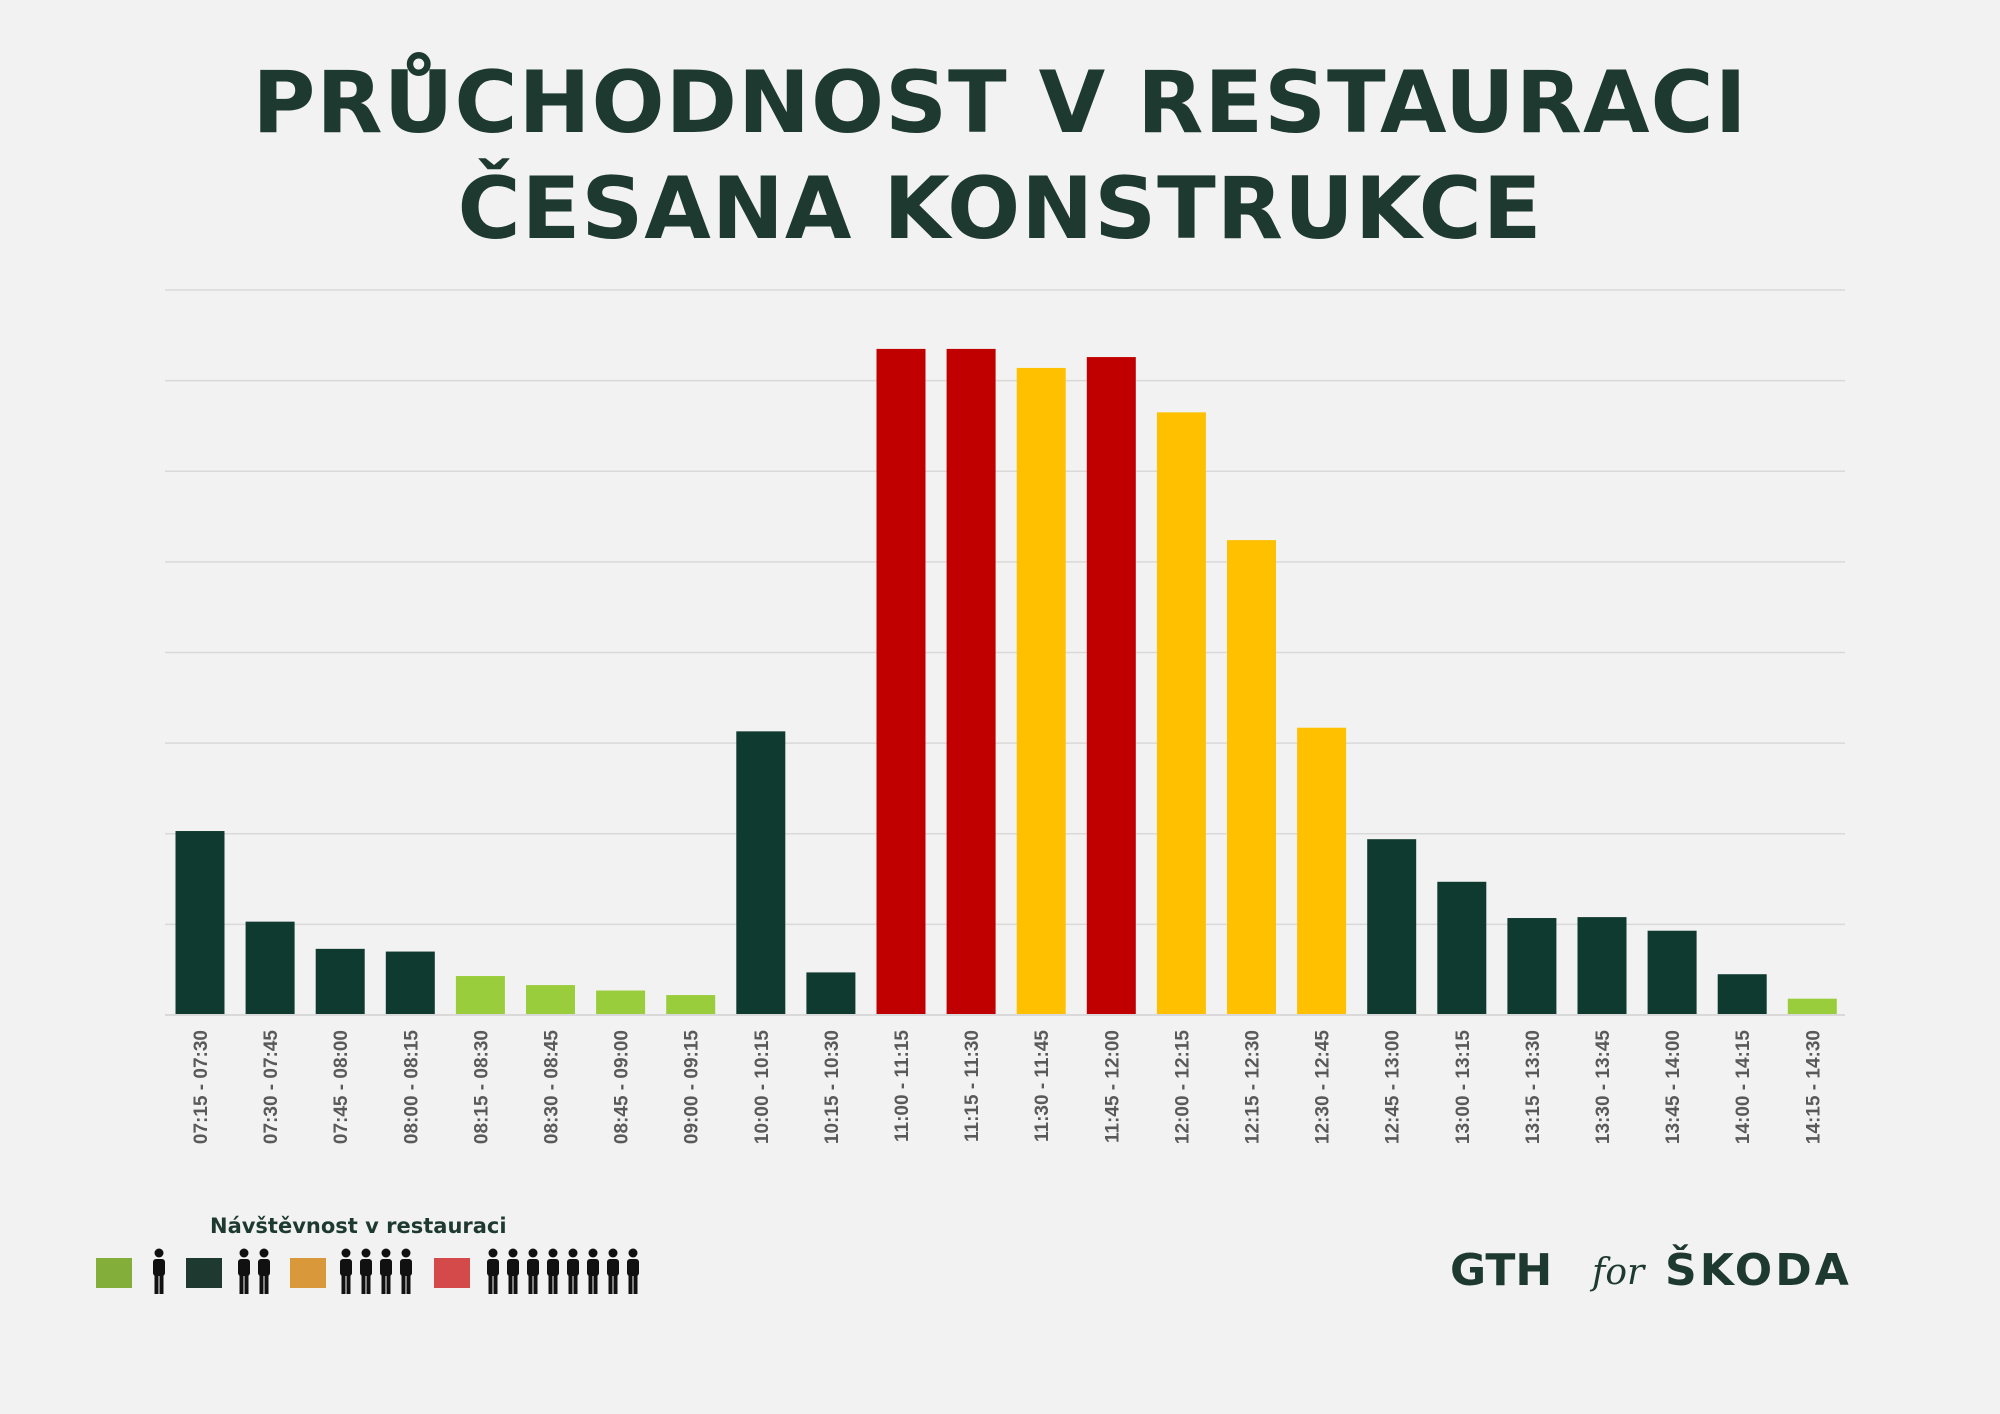 This screenshot has width=2000, height=1414. What do you see at coordinates (832, 1087) in the screenshot?
I see `x-tick-label: 10:15 - 10:30` at bounding box center [832, 1087].